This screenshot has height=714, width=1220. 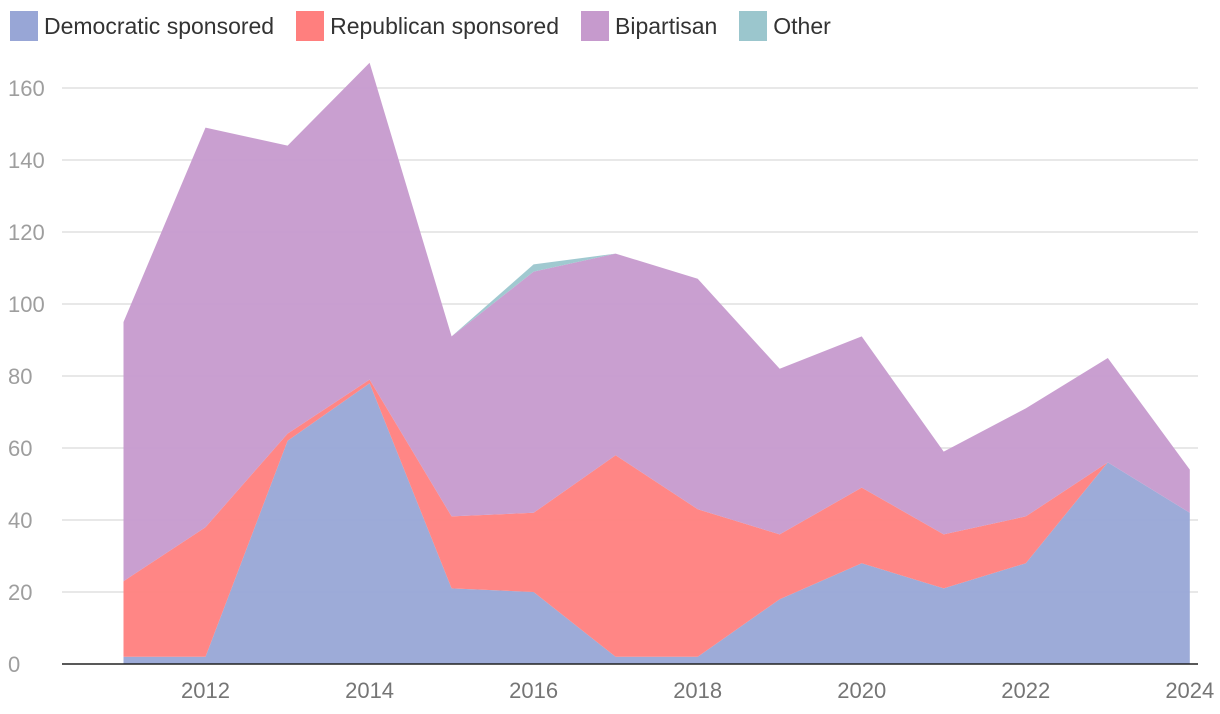 I want to click on y-tick-label-60: 60, so click(x=20, y=448).